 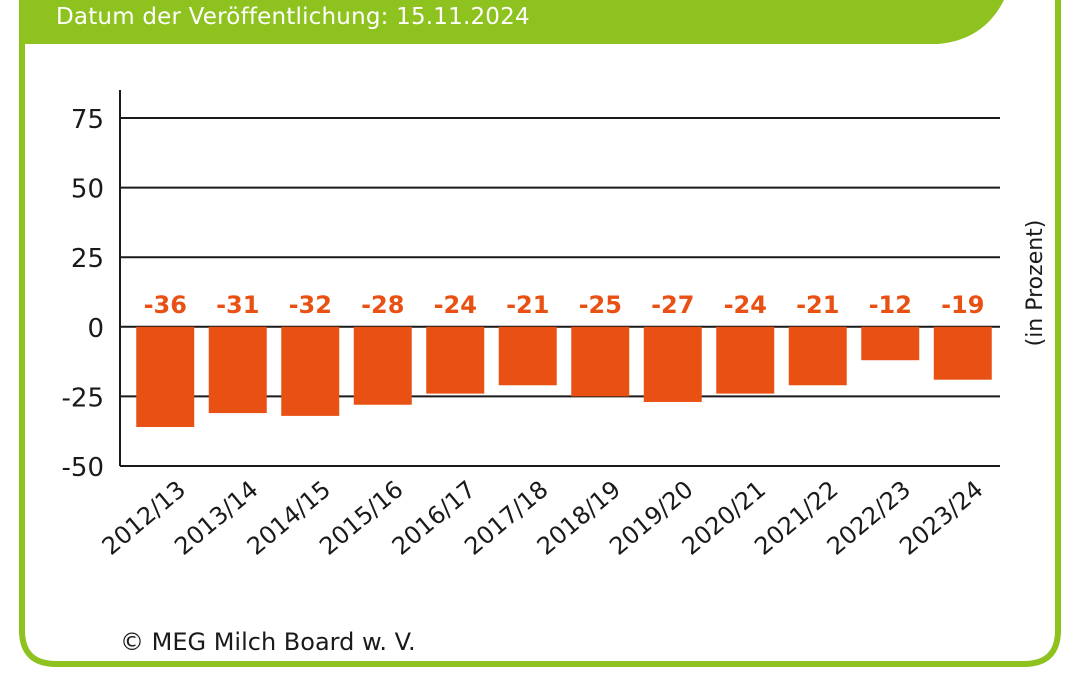 I want to click on data-label: -28, so click(x=382, y=305).